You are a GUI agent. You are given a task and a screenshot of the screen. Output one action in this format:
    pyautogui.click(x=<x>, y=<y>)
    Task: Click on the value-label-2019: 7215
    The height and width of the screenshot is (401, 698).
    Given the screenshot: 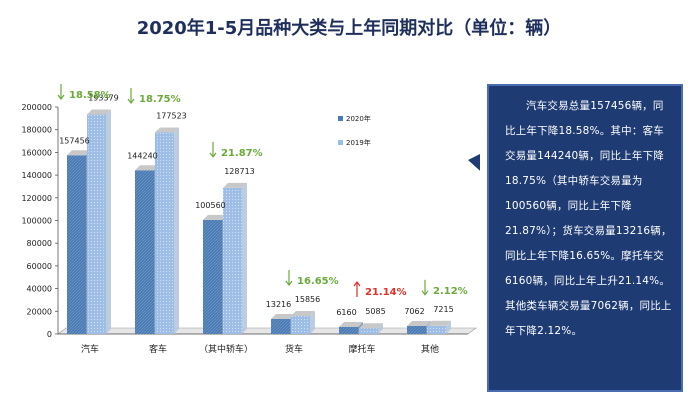 What is the action you would take?
    pyautogui.click(x=443, y=309)
    